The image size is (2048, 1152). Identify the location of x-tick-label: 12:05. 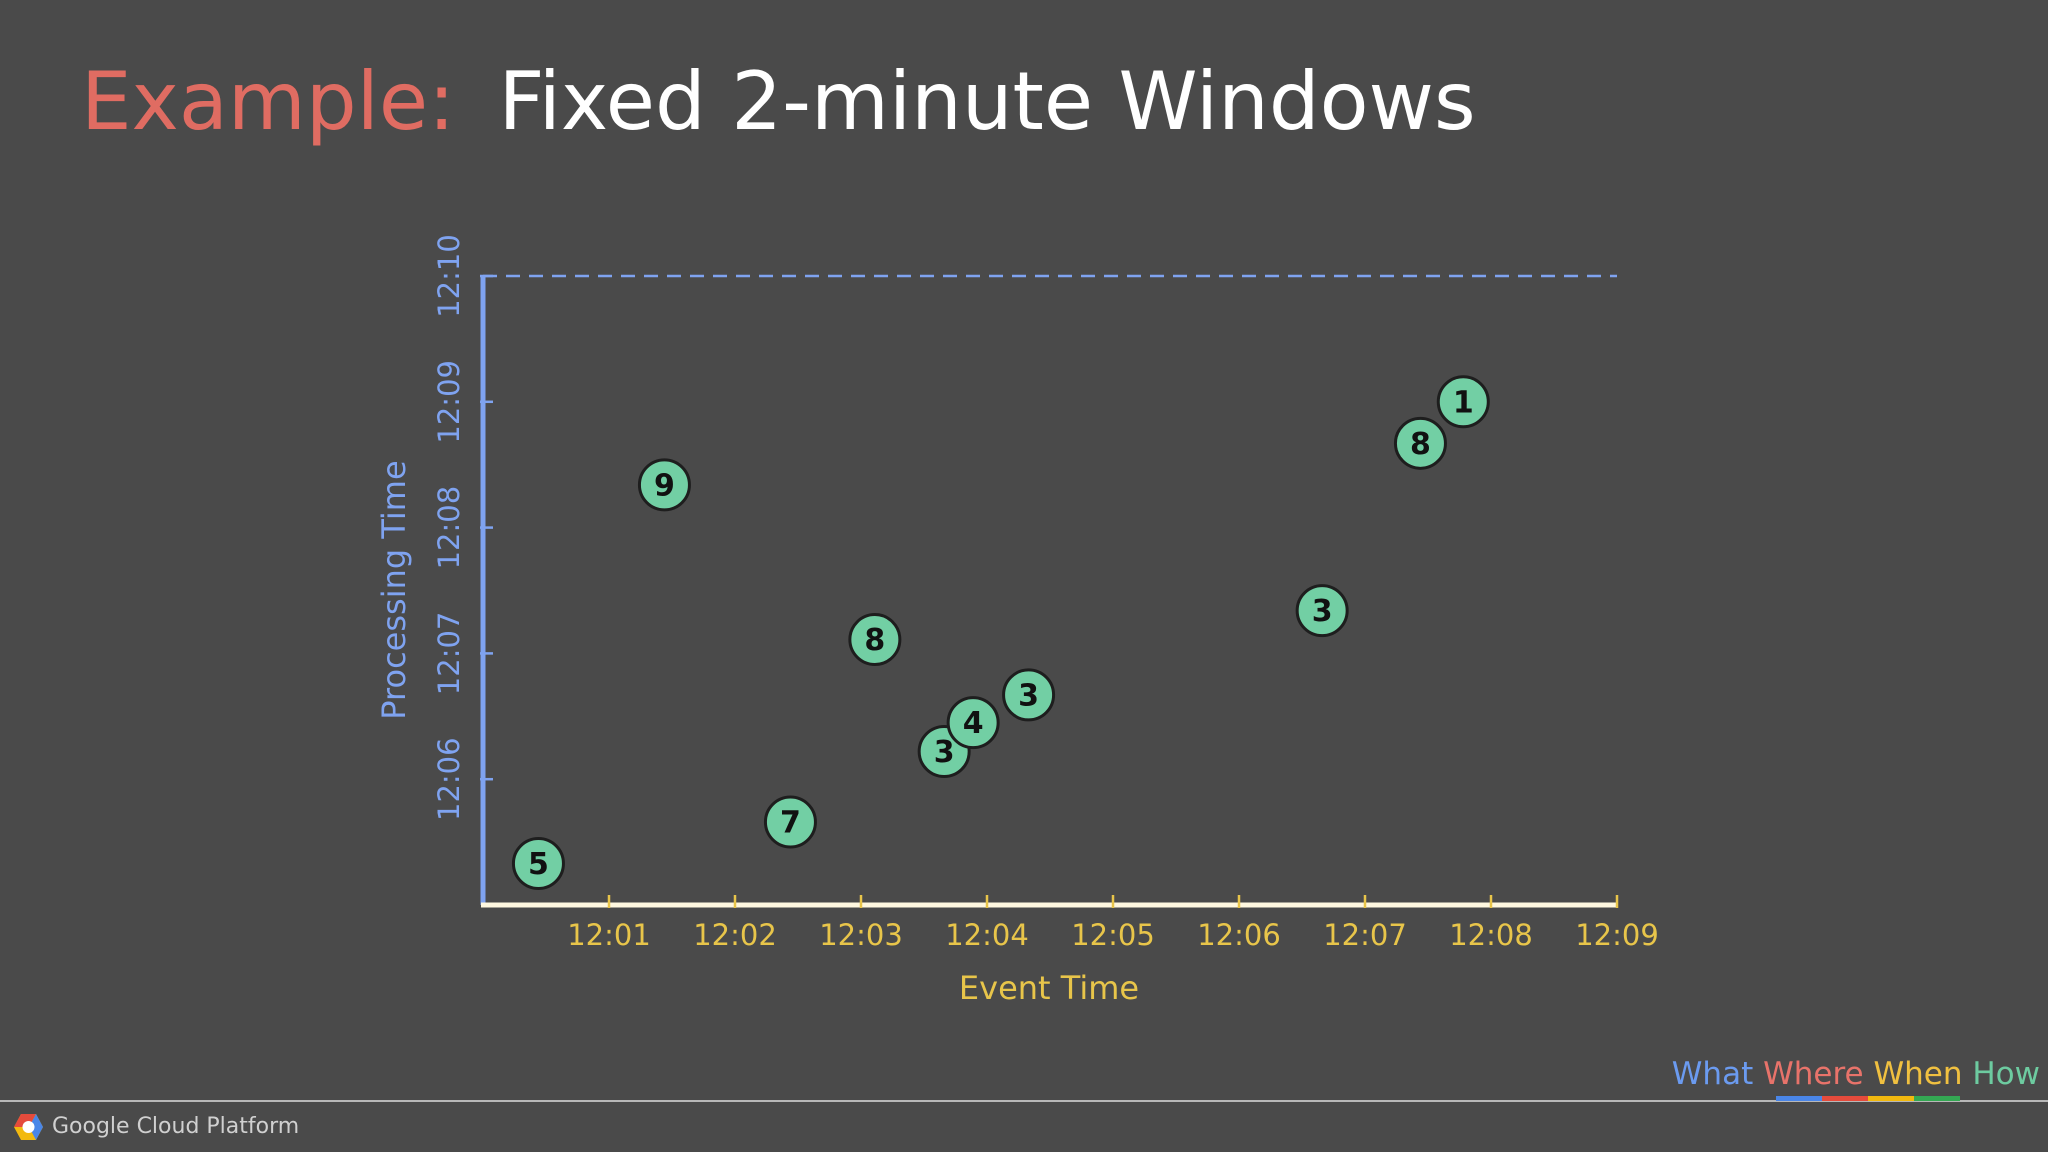
(1113, 935).